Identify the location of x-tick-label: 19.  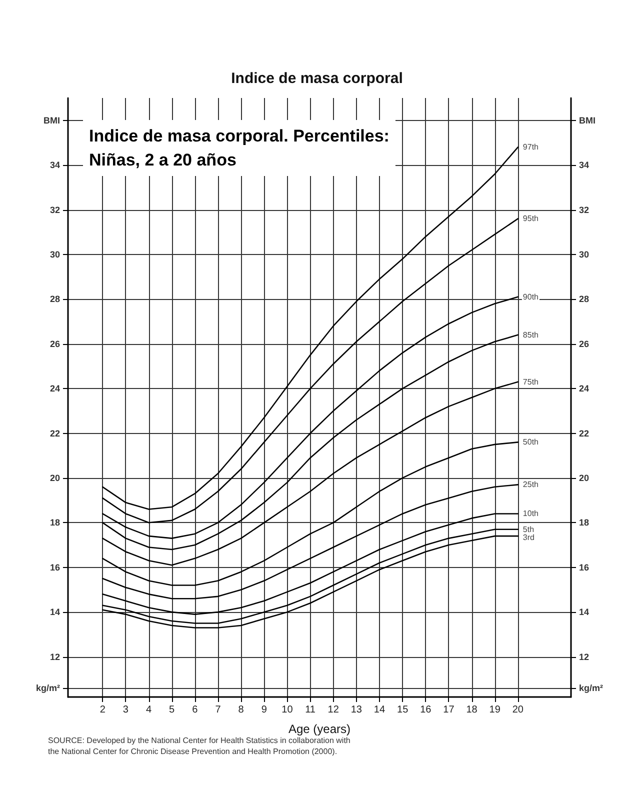
(495, 710).